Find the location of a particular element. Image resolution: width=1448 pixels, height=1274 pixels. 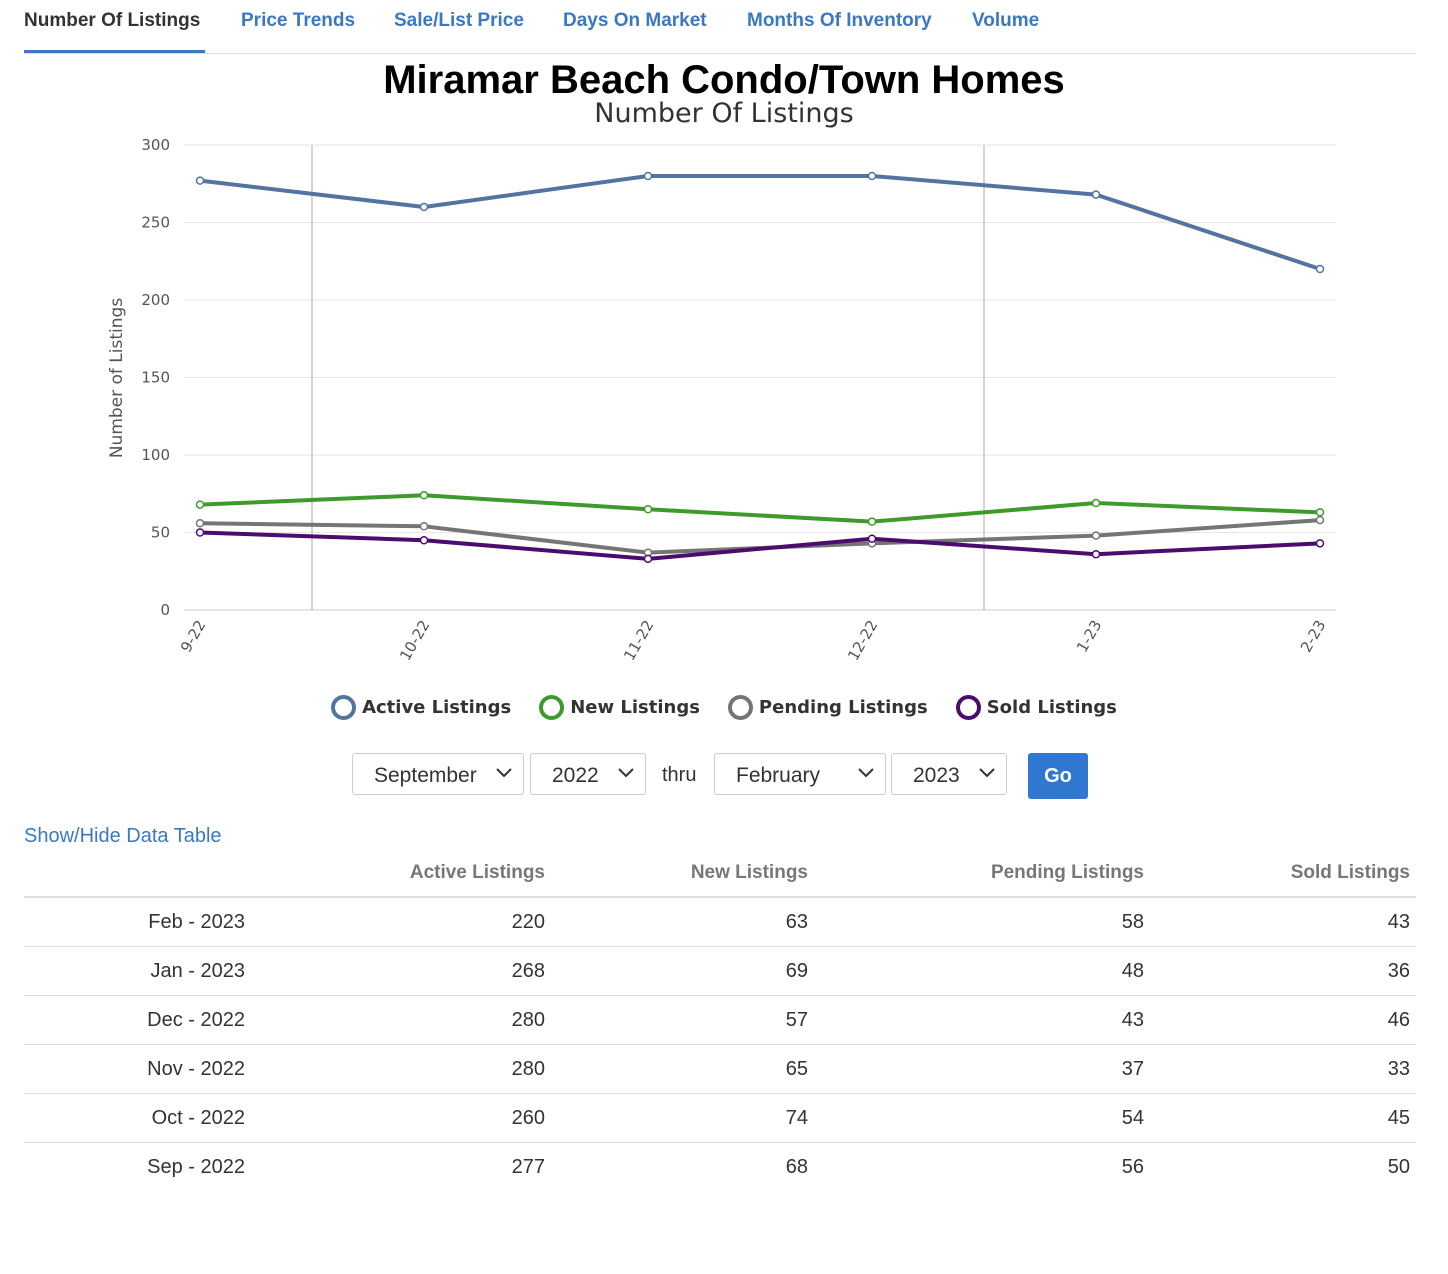

x-tick-label: 11-22 is located at coordinates (638, 640).